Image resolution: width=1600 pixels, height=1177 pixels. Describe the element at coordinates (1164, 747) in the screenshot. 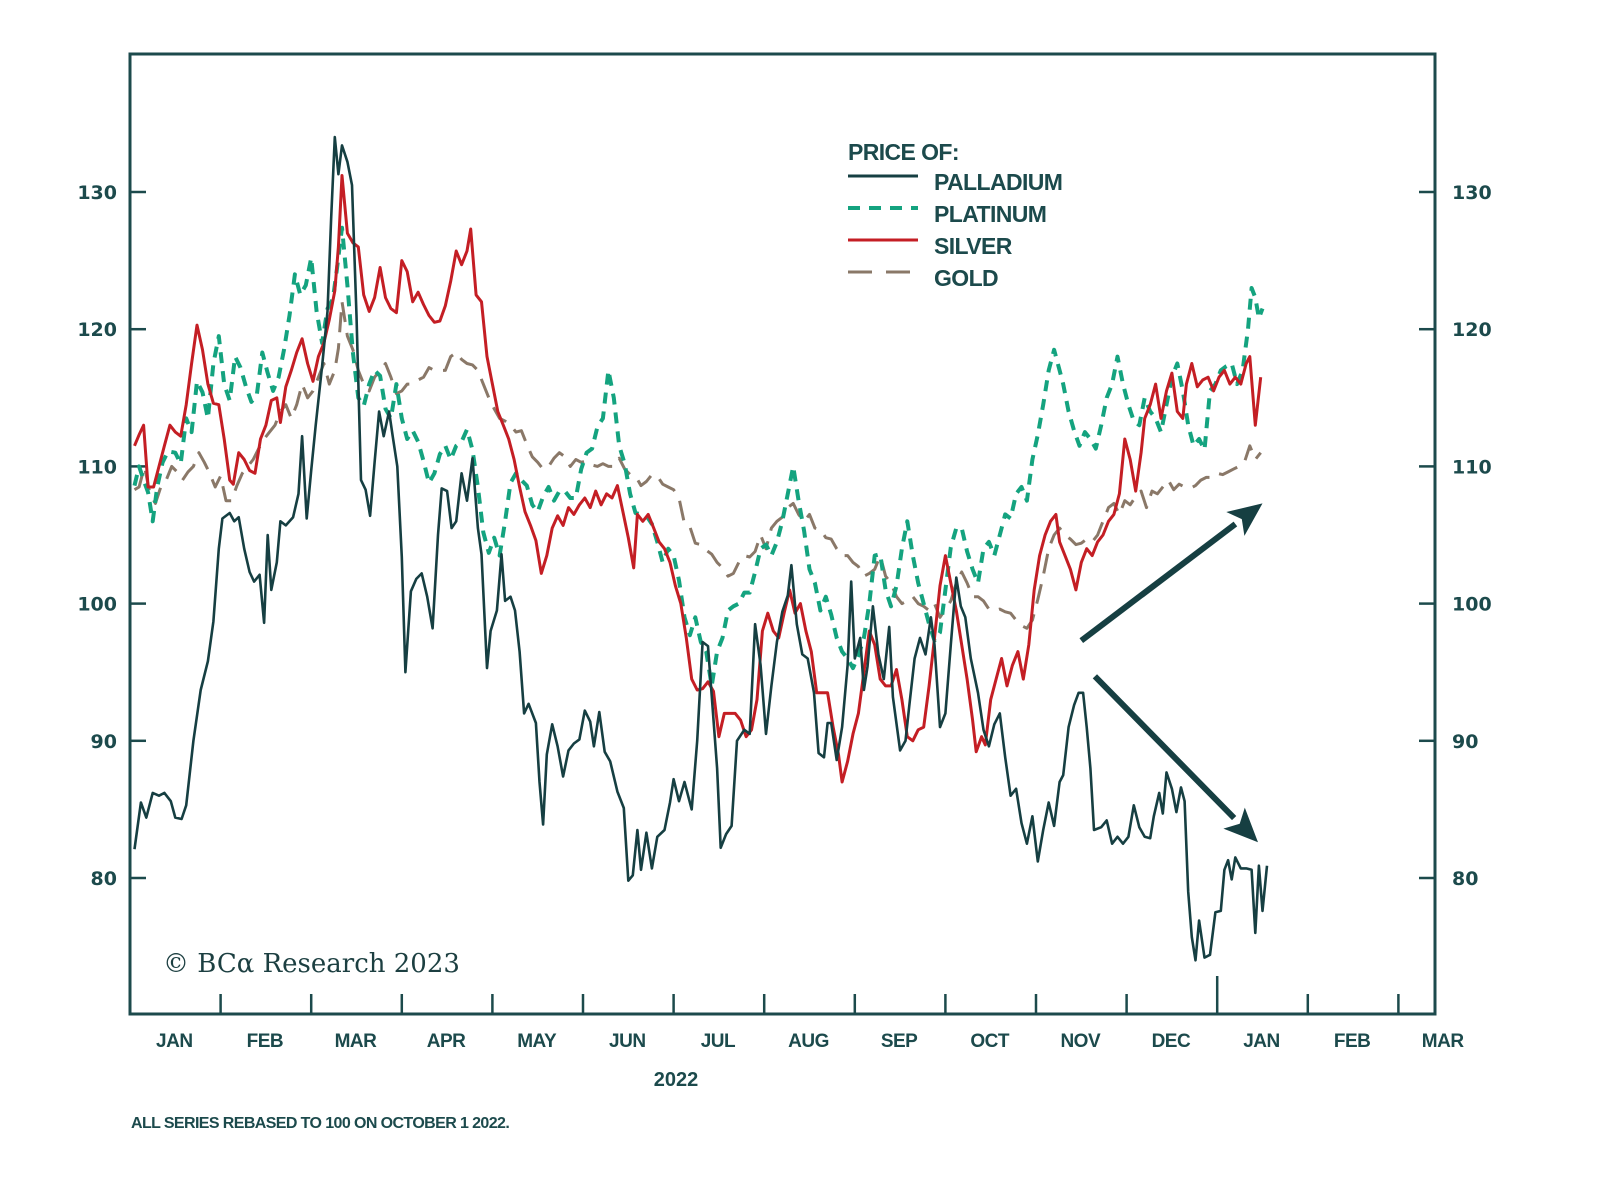

I see `arrow-shaft-down-right` at that location.